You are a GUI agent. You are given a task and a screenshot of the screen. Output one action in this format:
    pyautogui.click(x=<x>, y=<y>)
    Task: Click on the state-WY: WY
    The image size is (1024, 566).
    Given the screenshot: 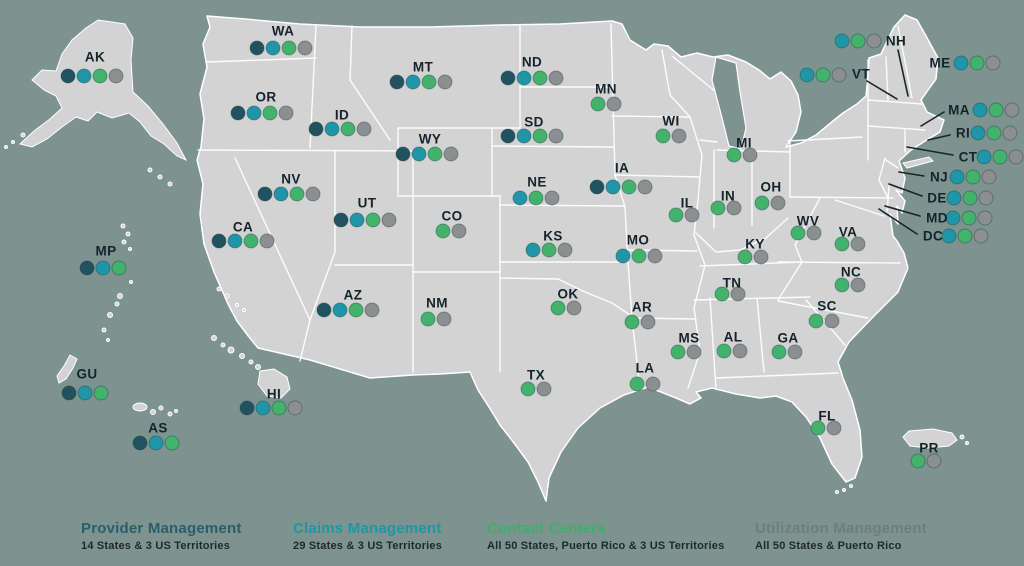 What is the action you would take?
    pyautogui.click(x=427, y=147)
    